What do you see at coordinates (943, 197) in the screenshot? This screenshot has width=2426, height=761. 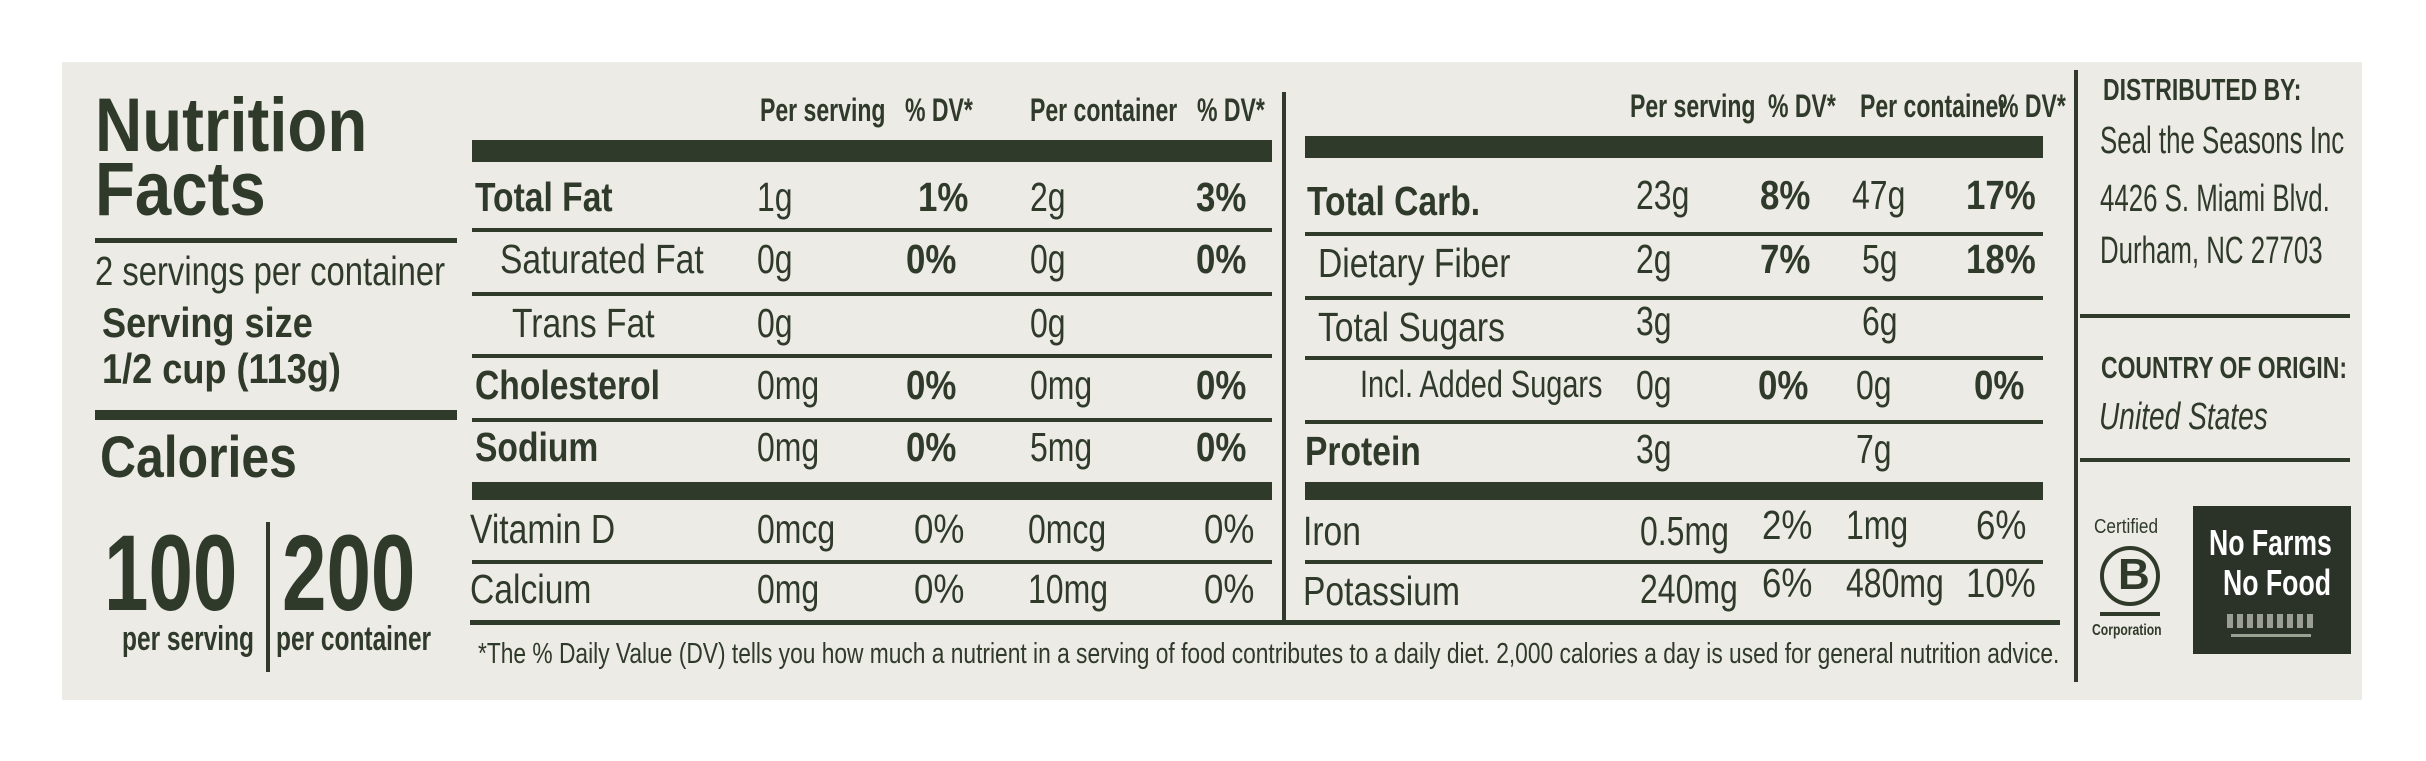 I see `serving-dv: 1%` at bounding box center [943, 197].